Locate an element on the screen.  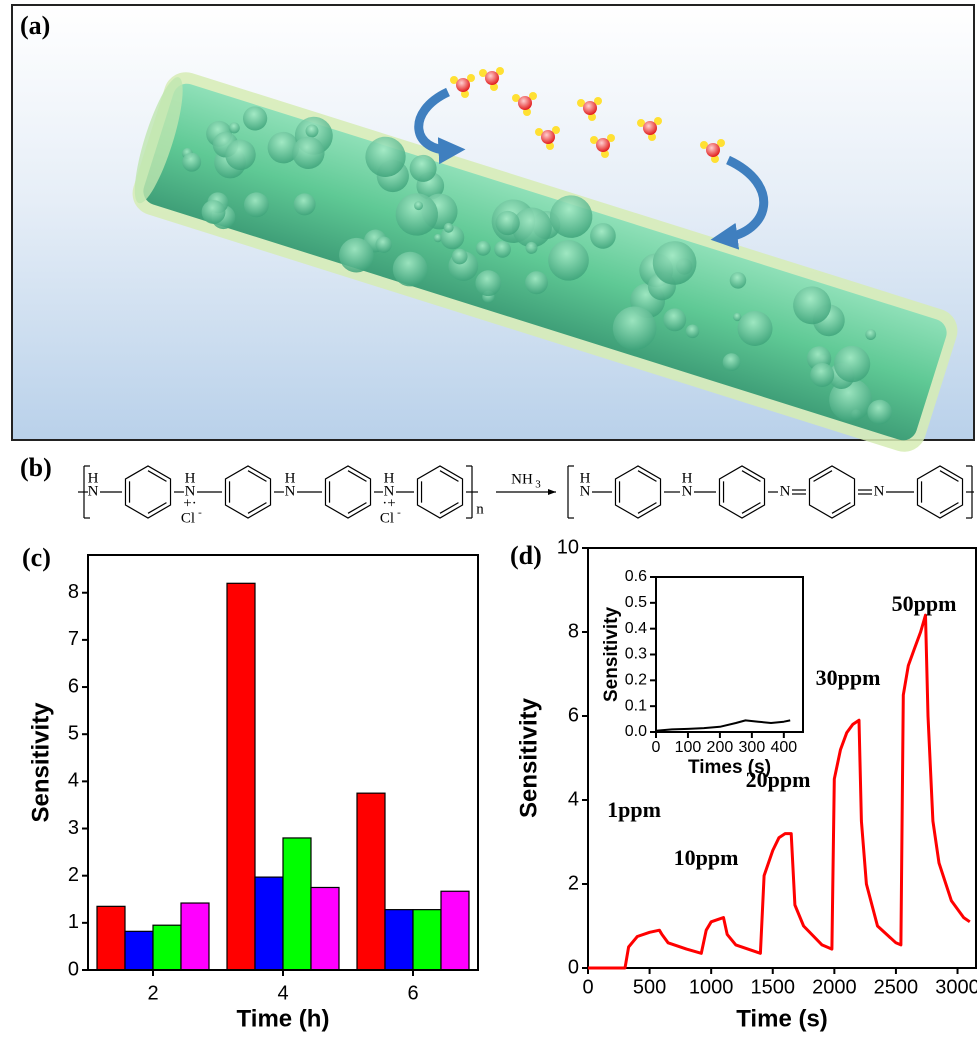
x-axis-label: Times (s) is located at coordinates (729, 767).